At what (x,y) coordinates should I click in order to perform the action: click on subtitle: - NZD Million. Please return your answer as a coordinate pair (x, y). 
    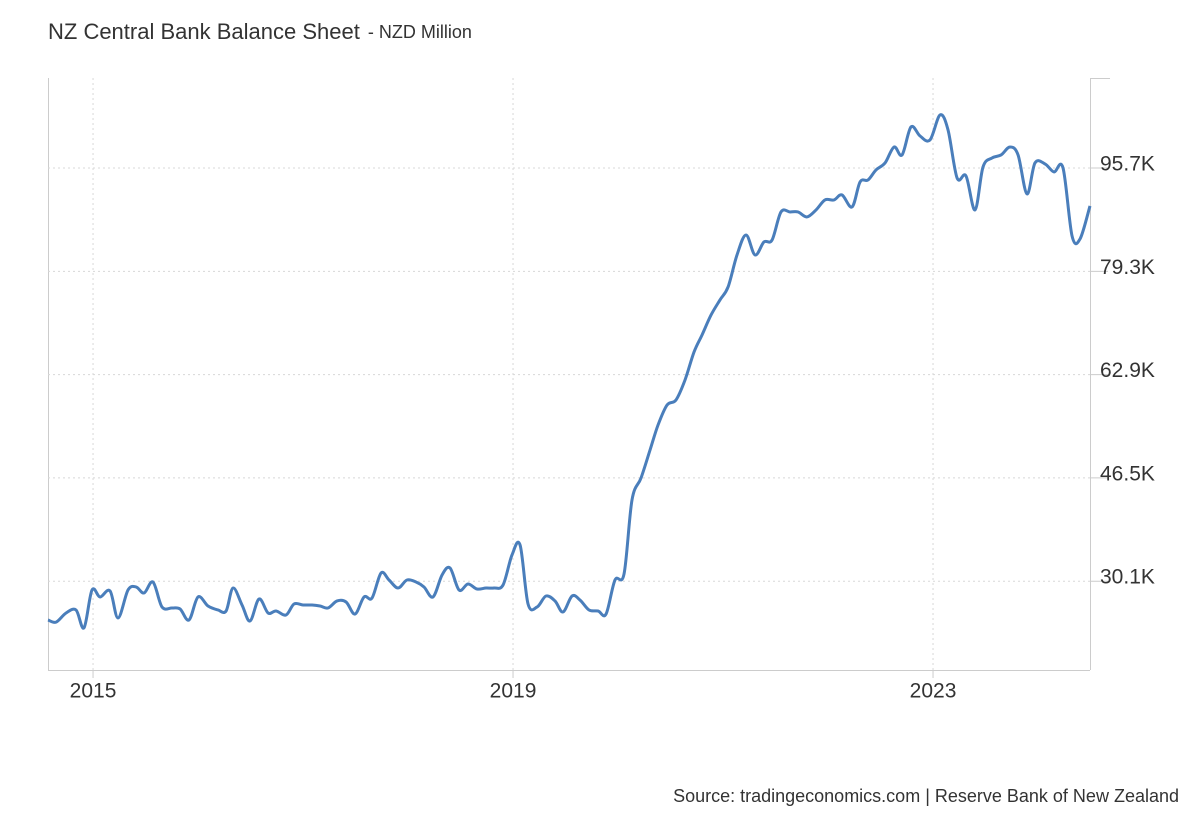
    Looking at the image, I should click on (420, 32).